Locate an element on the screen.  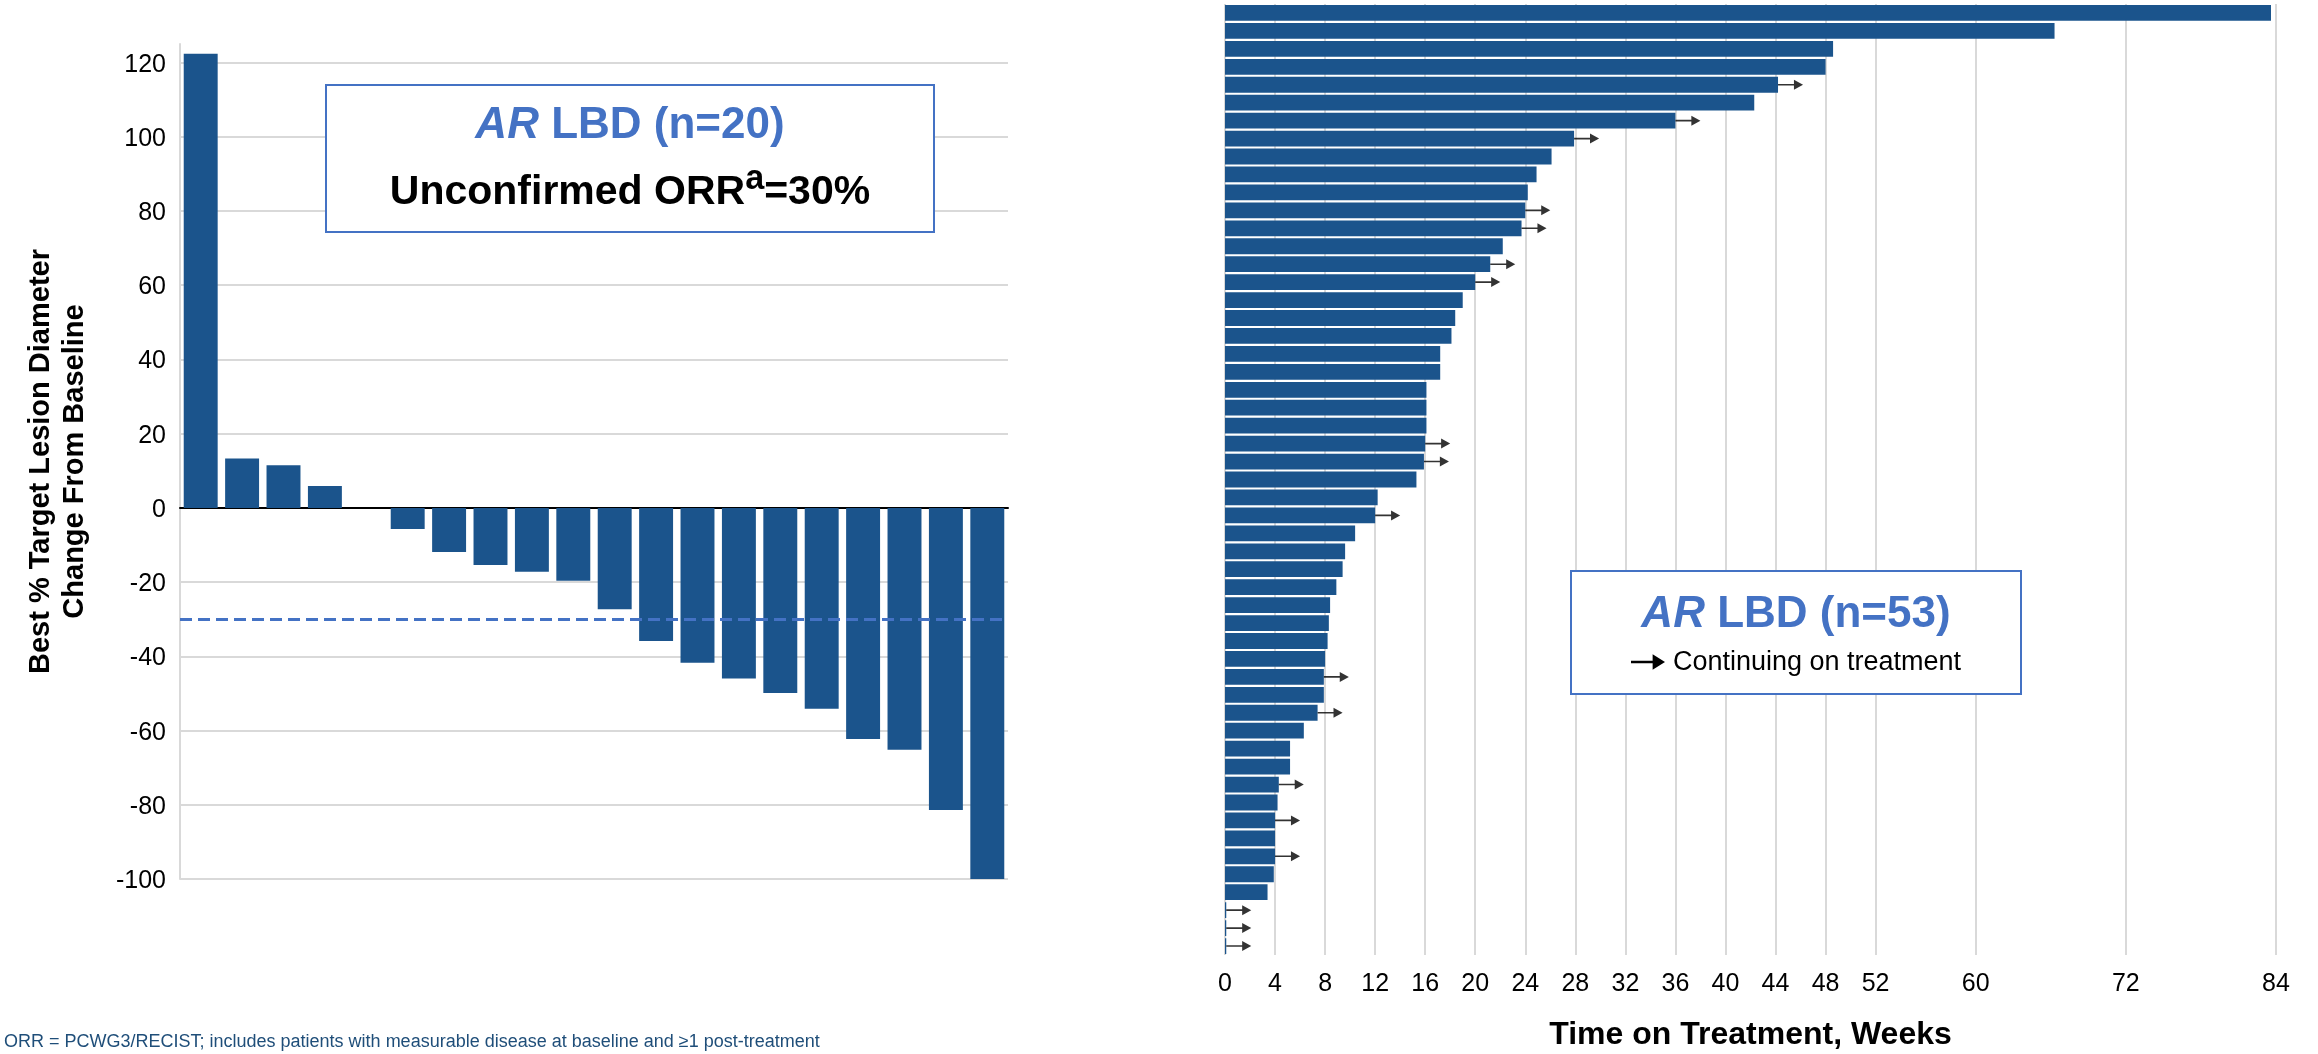
y-axis-title: Best % Target Lesion Diameter Change From Baseline is located at coordinates (56, 461).